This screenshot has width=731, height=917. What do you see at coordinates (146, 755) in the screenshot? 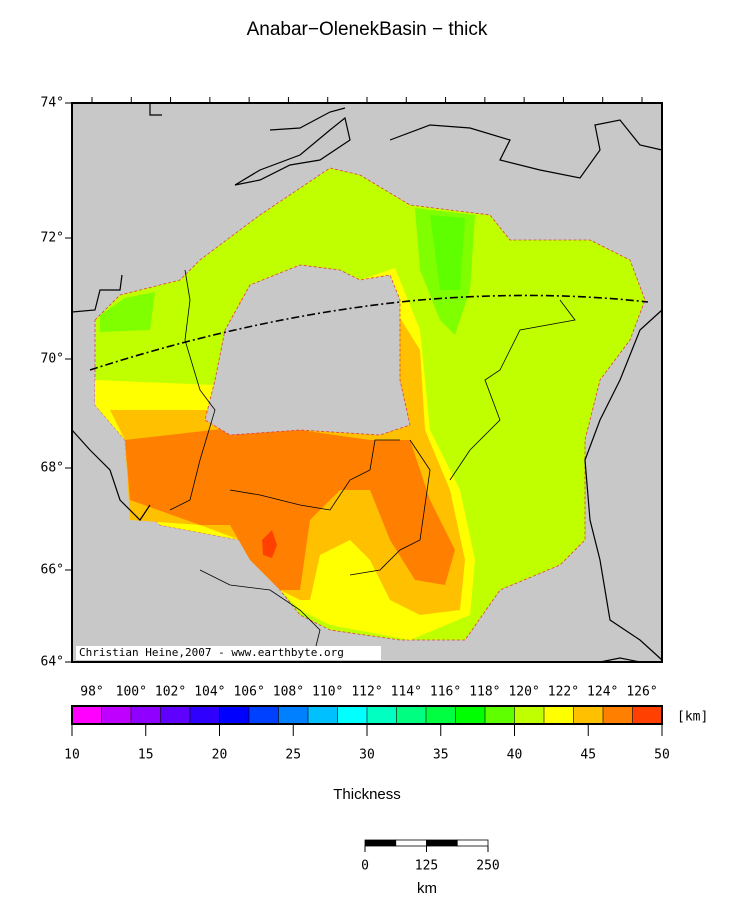
I see `colorbar-tick-label: 15` at bounding box center [146, 755].